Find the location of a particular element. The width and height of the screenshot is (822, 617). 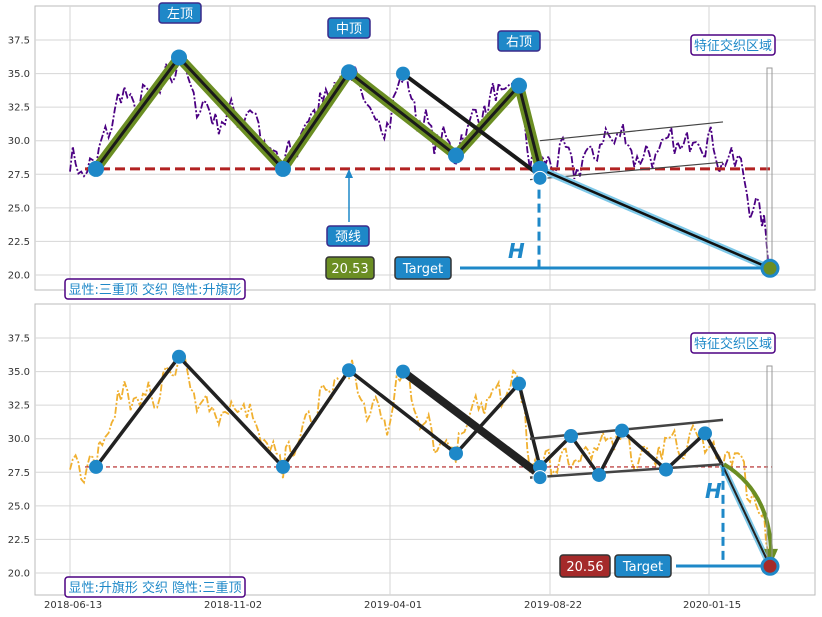

target-value: 20.53 is located at coordinates (350, 268).